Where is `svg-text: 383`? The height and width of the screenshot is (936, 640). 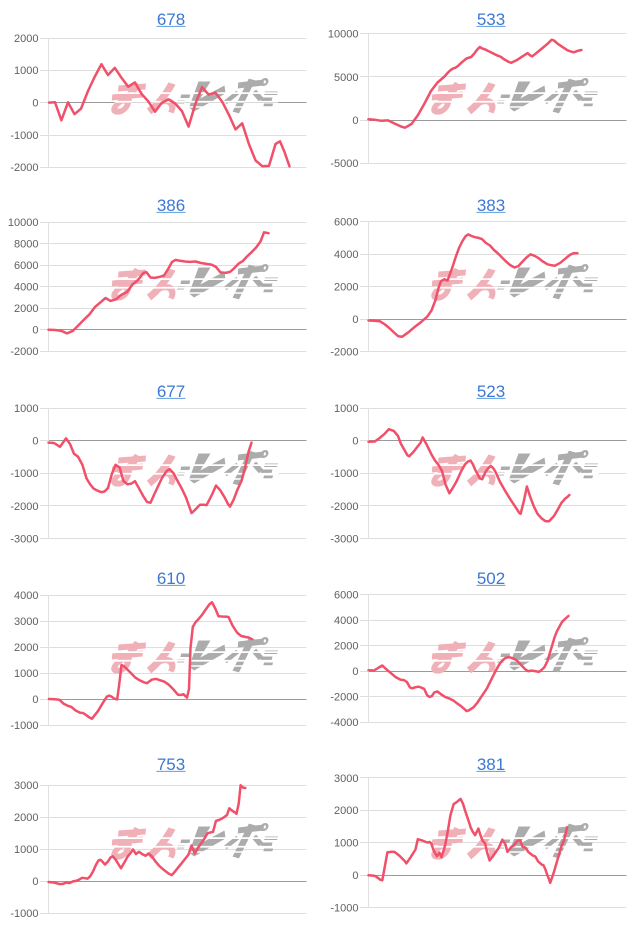
svg-text: 383 is located at coordinates (491, 205).